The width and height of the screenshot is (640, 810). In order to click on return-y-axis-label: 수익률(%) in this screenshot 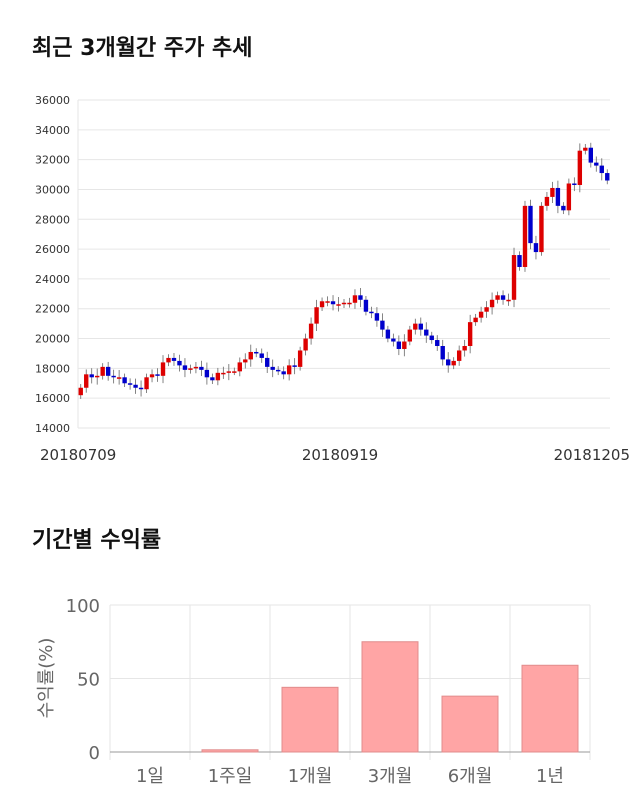, I will do `click(46, 678)`.